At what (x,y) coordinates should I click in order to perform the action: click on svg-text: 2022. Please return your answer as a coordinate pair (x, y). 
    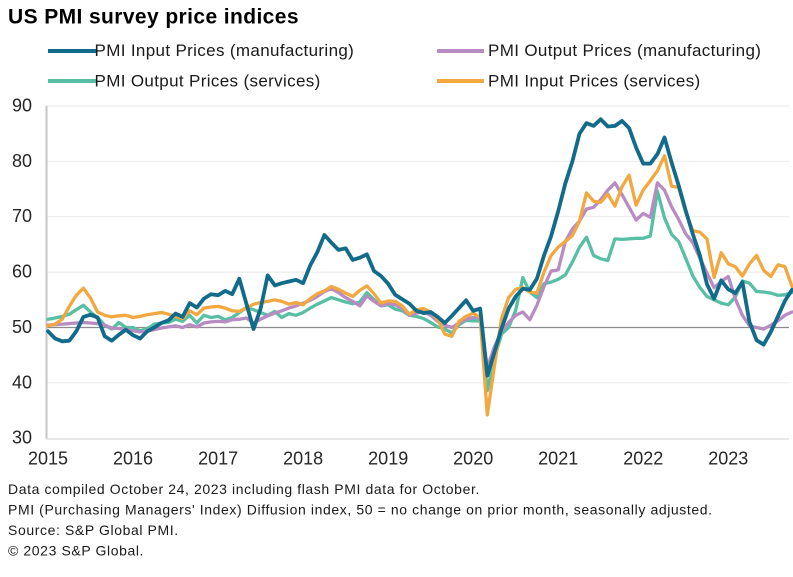
    Looking at the image, I should click on (643, 459).